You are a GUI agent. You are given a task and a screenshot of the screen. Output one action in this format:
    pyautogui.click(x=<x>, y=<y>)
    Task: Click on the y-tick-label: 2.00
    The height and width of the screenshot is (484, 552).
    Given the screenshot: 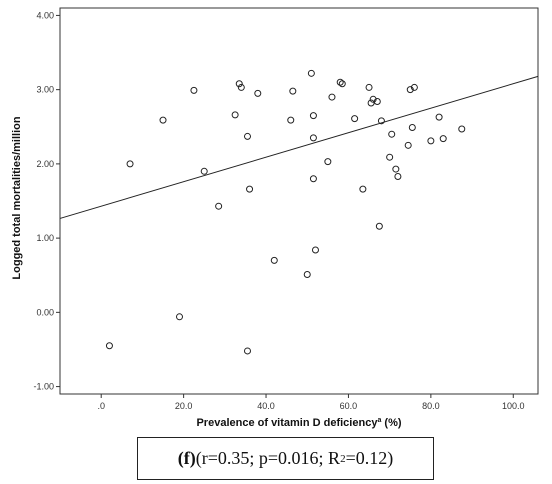 What is the action you would take?
    pyautogui.click(x=45, y=164)
    